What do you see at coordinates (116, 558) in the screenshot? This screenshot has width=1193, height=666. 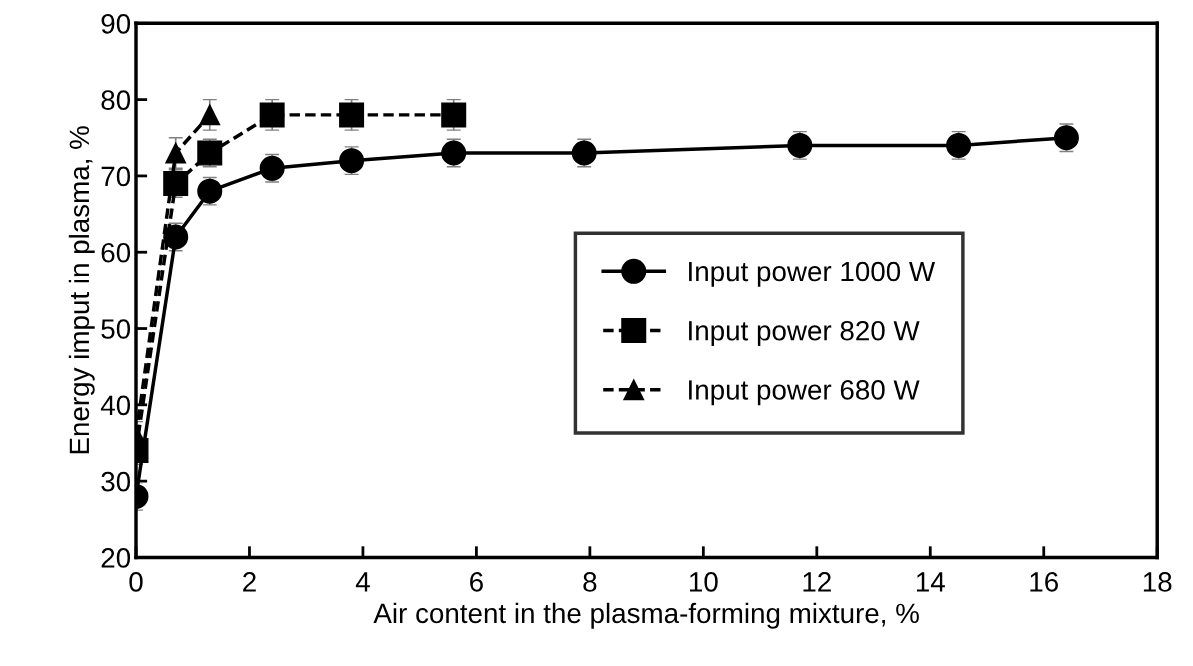 I see `y-tick-label: 20` at bounding box center [116, 558].